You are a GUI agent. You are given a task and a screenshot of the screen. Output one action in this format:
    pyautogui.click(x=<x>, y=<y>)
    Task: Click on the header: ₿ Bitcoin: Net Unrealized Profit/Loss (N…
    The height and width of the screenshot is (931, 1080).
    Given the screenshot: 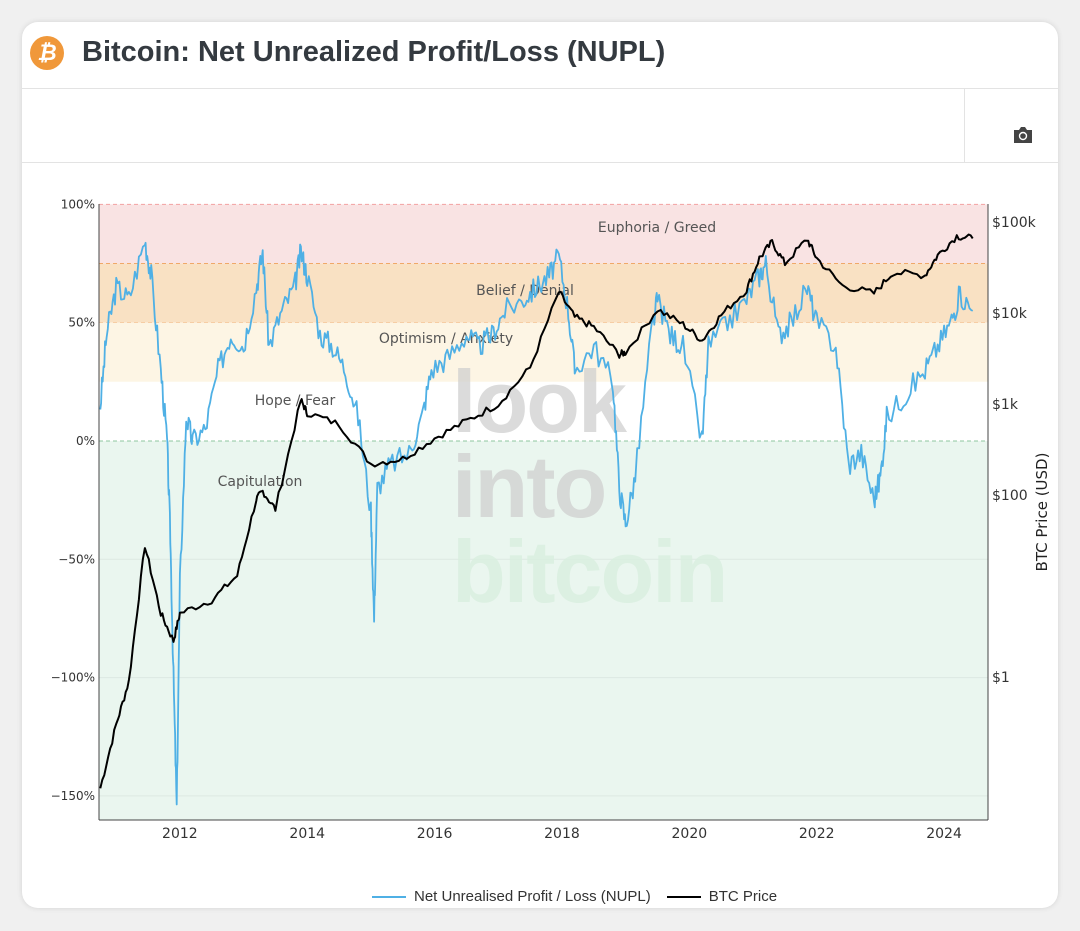 What is the action you would take?
    pyautogui.click(x=540, y=55)
    